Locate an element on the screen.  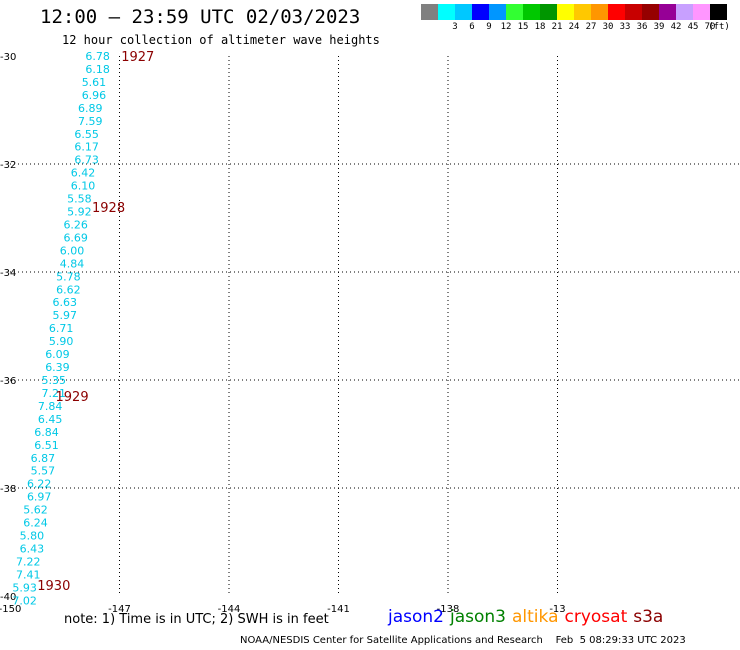
color-scale-swatches is located at coordinates (576, 12).